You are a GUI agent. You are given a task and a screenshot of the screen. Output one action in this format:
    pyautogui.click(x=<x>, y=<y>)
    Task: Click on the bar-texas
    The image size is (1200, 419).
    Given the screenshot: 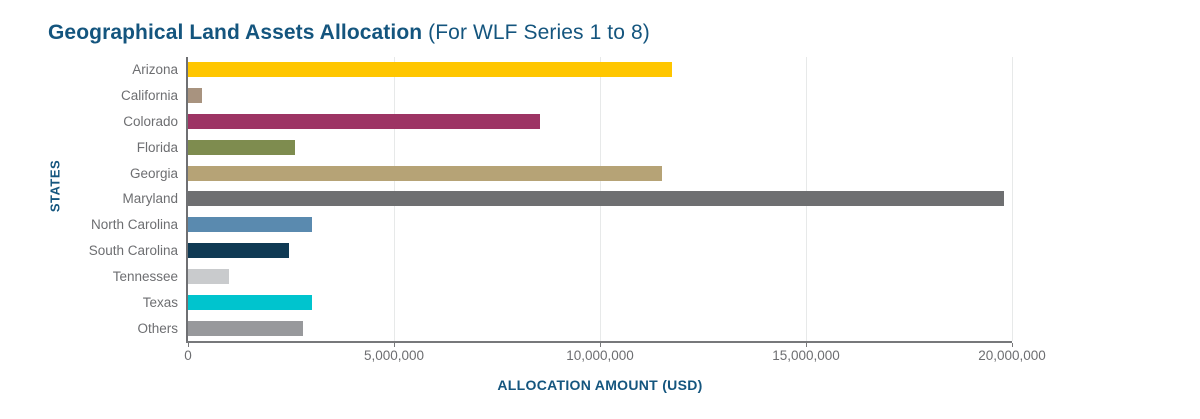 What is the action you would take?
    pyautogui.click(x=250, y=302)
    